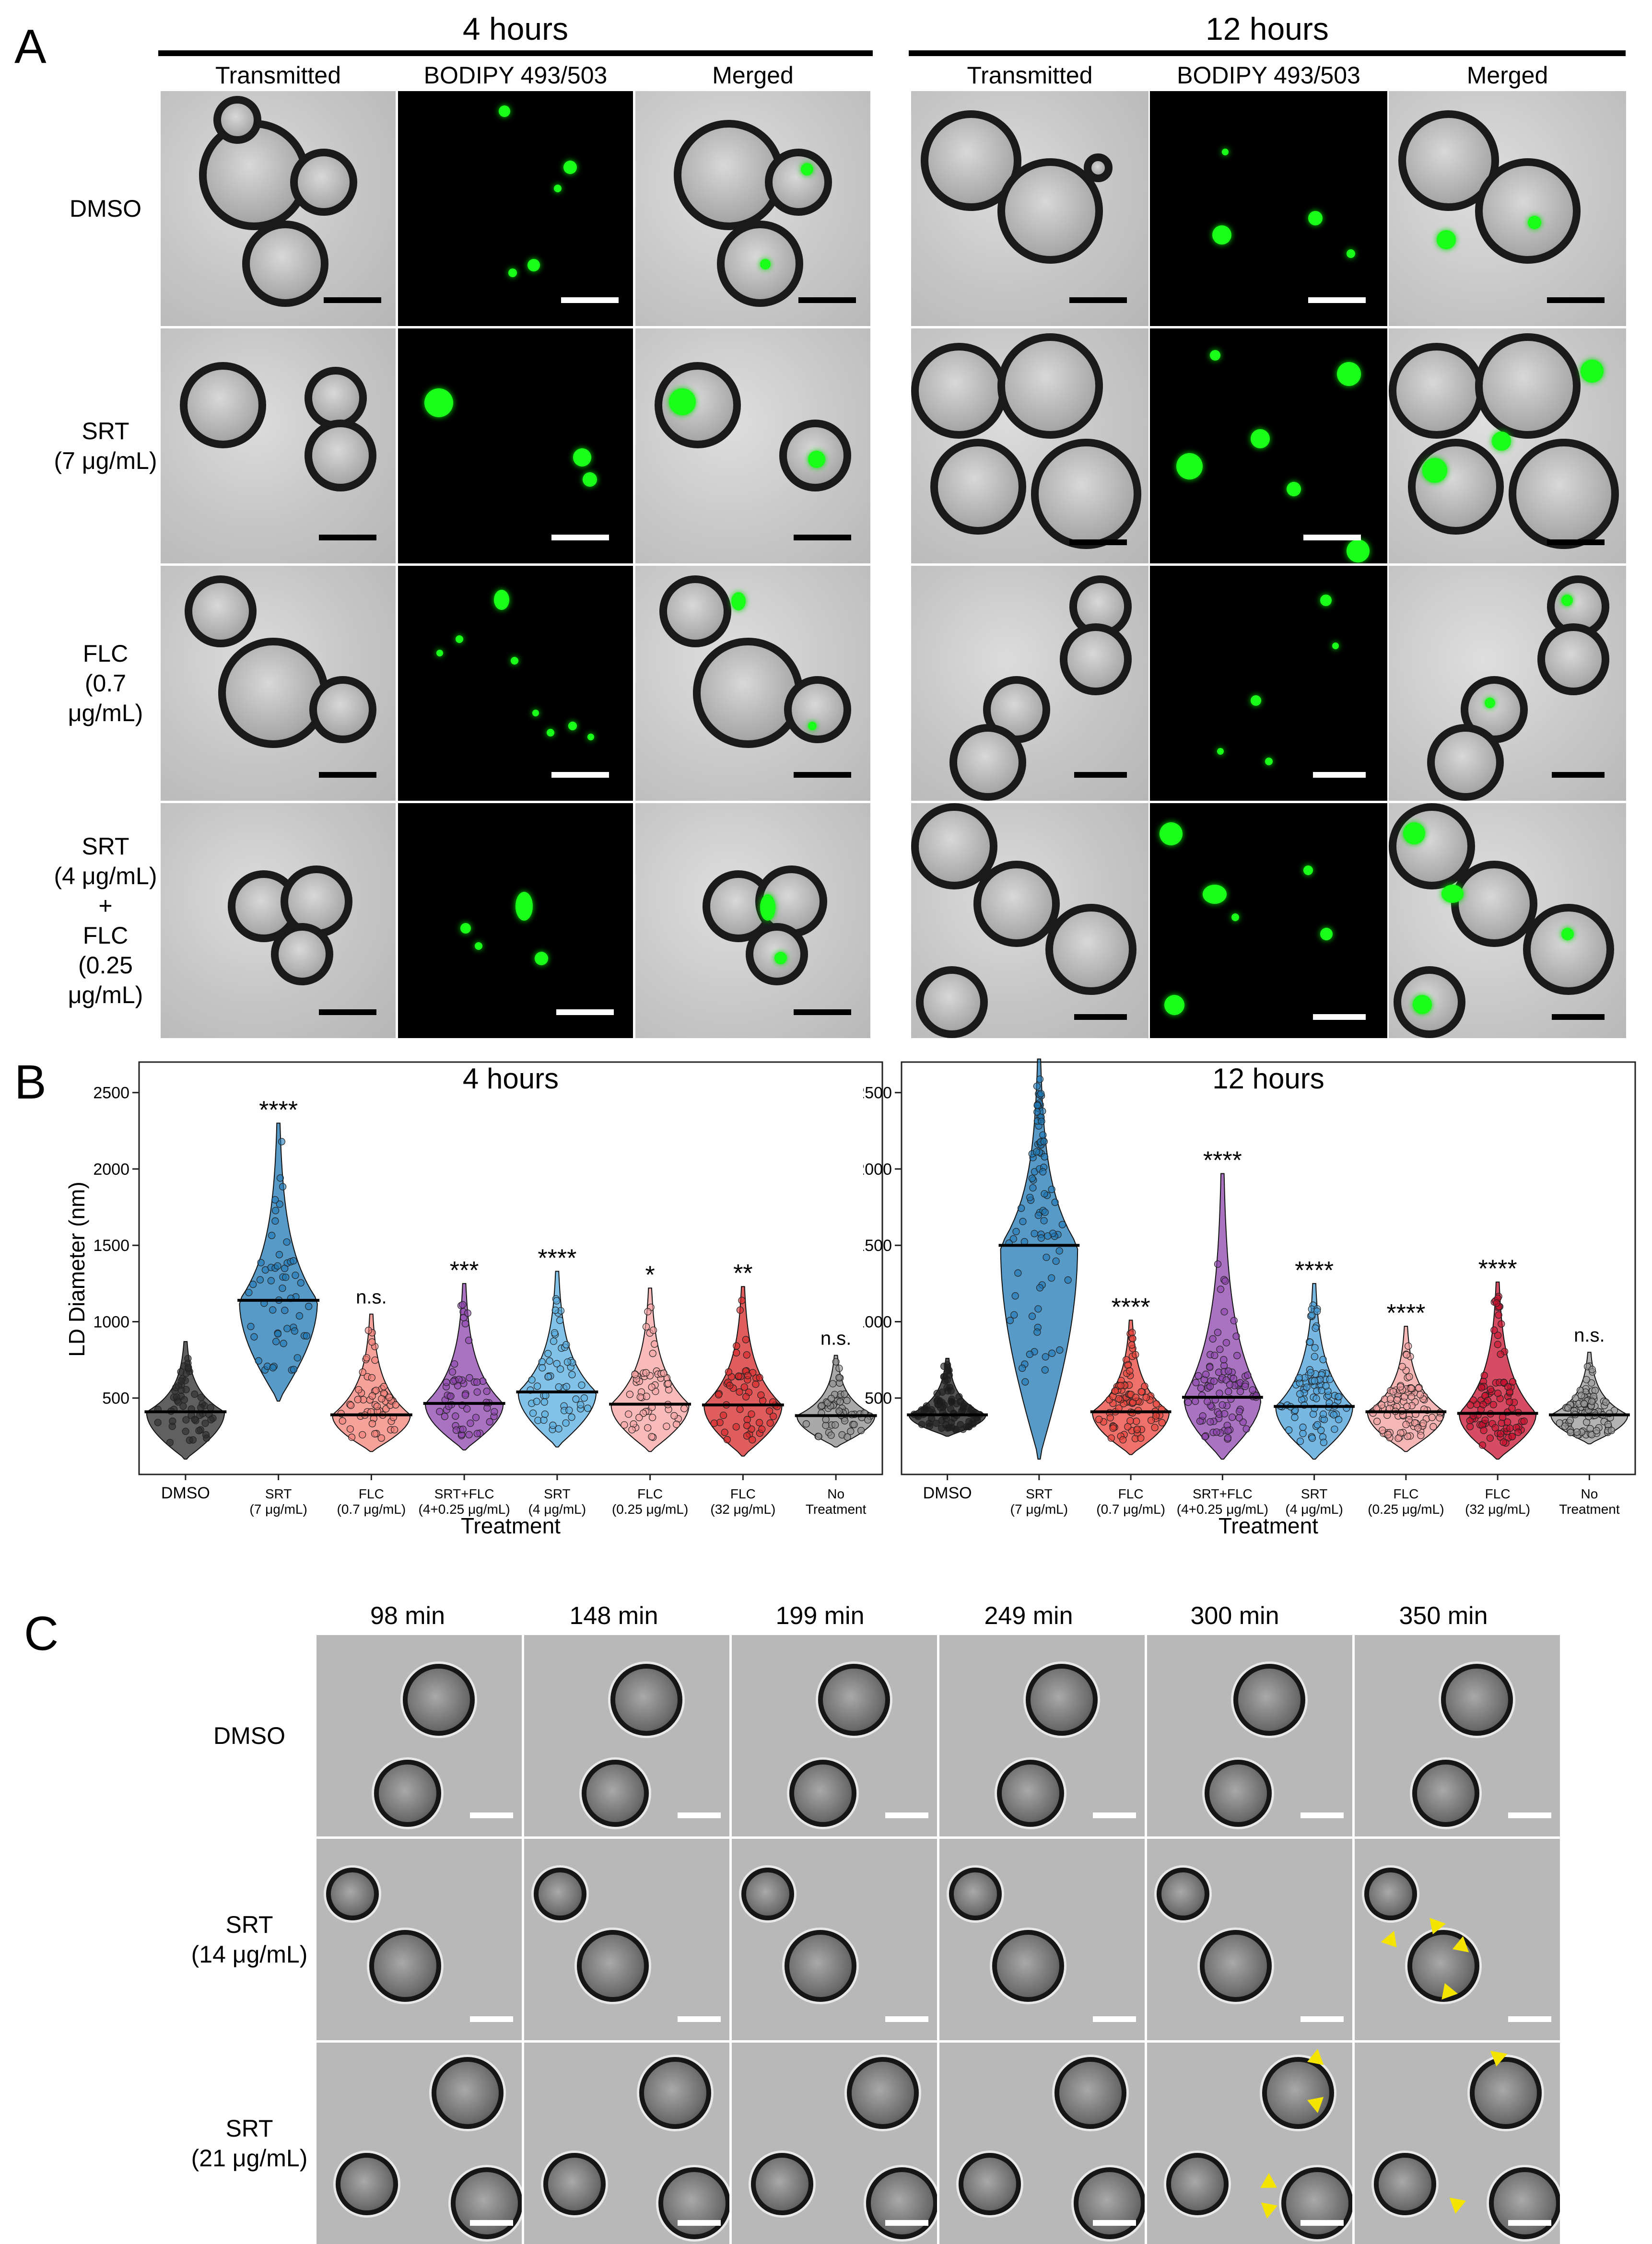 This screenshot has width=1652, height=2244. What do you see at coordinates (278, 75) in the screenshot?
I see `channel-label-4h-transmitted: Transmitted` at bounding box center [278, 75].